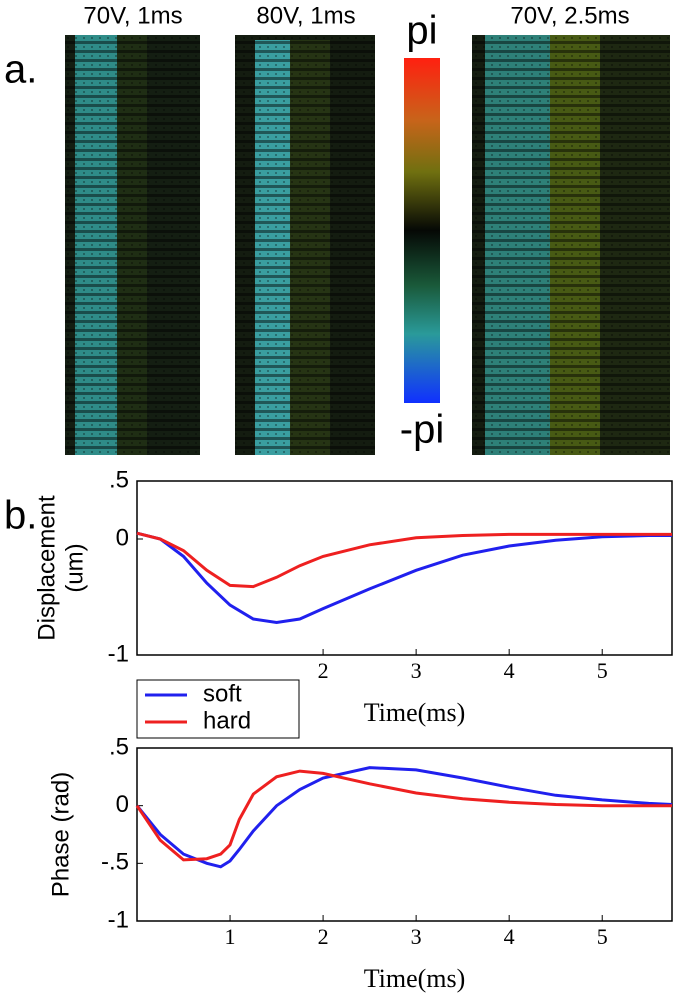 This screenshot has height=1002, width=675. What do you see at coordinates (60, 834) in the screenshot?
I see `y-axis-label: Phase (rad)` at bounding box center [60, 834].